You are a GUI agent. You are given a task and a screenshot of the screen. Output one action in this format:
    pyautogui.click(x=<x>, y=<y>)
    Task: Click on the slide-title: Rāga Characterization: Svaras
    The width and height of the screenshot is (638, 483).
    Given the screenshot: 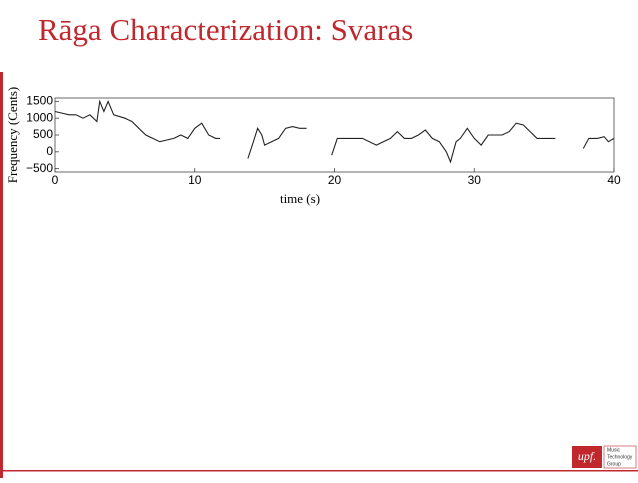 What is the action you would take?
    pyautogui.click(x=225, y=29)
    